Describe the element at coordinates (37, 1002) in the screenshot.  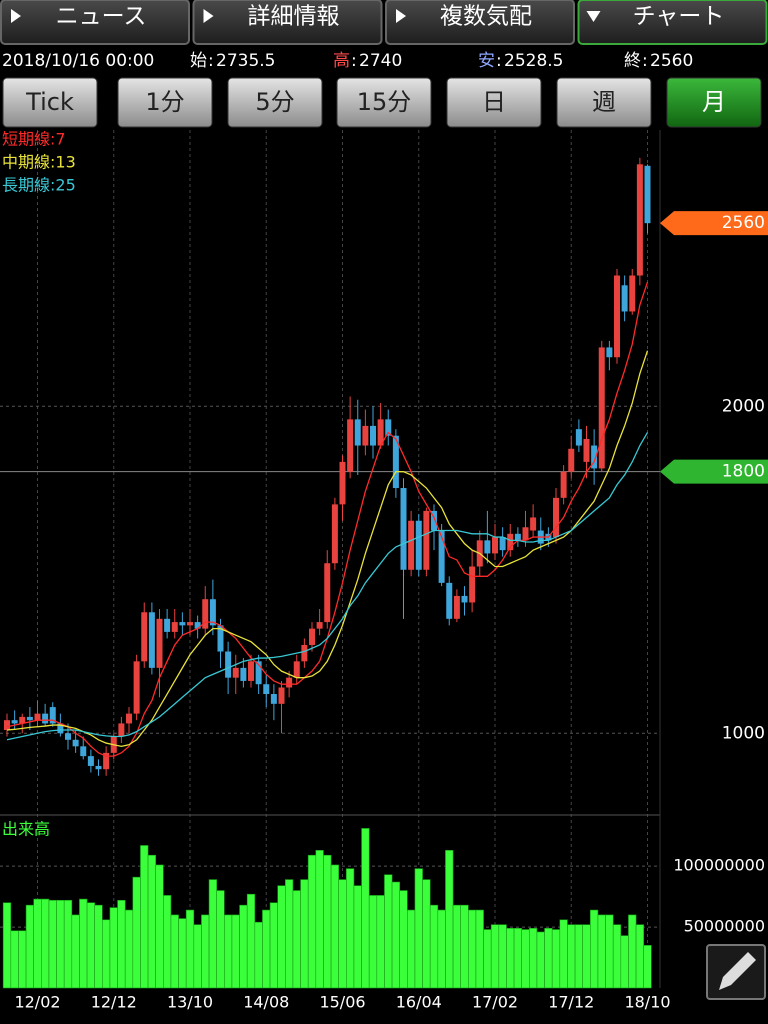
I see `x-tick-label: 12/02` at that location.